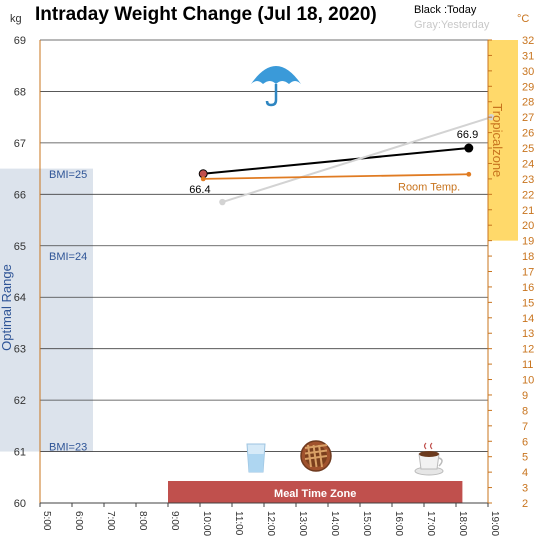 The image size is (535, 539). Describe the element at coordinates (206, 523) in the screenshot. I see `x-tick-label: 10:00` at that location.